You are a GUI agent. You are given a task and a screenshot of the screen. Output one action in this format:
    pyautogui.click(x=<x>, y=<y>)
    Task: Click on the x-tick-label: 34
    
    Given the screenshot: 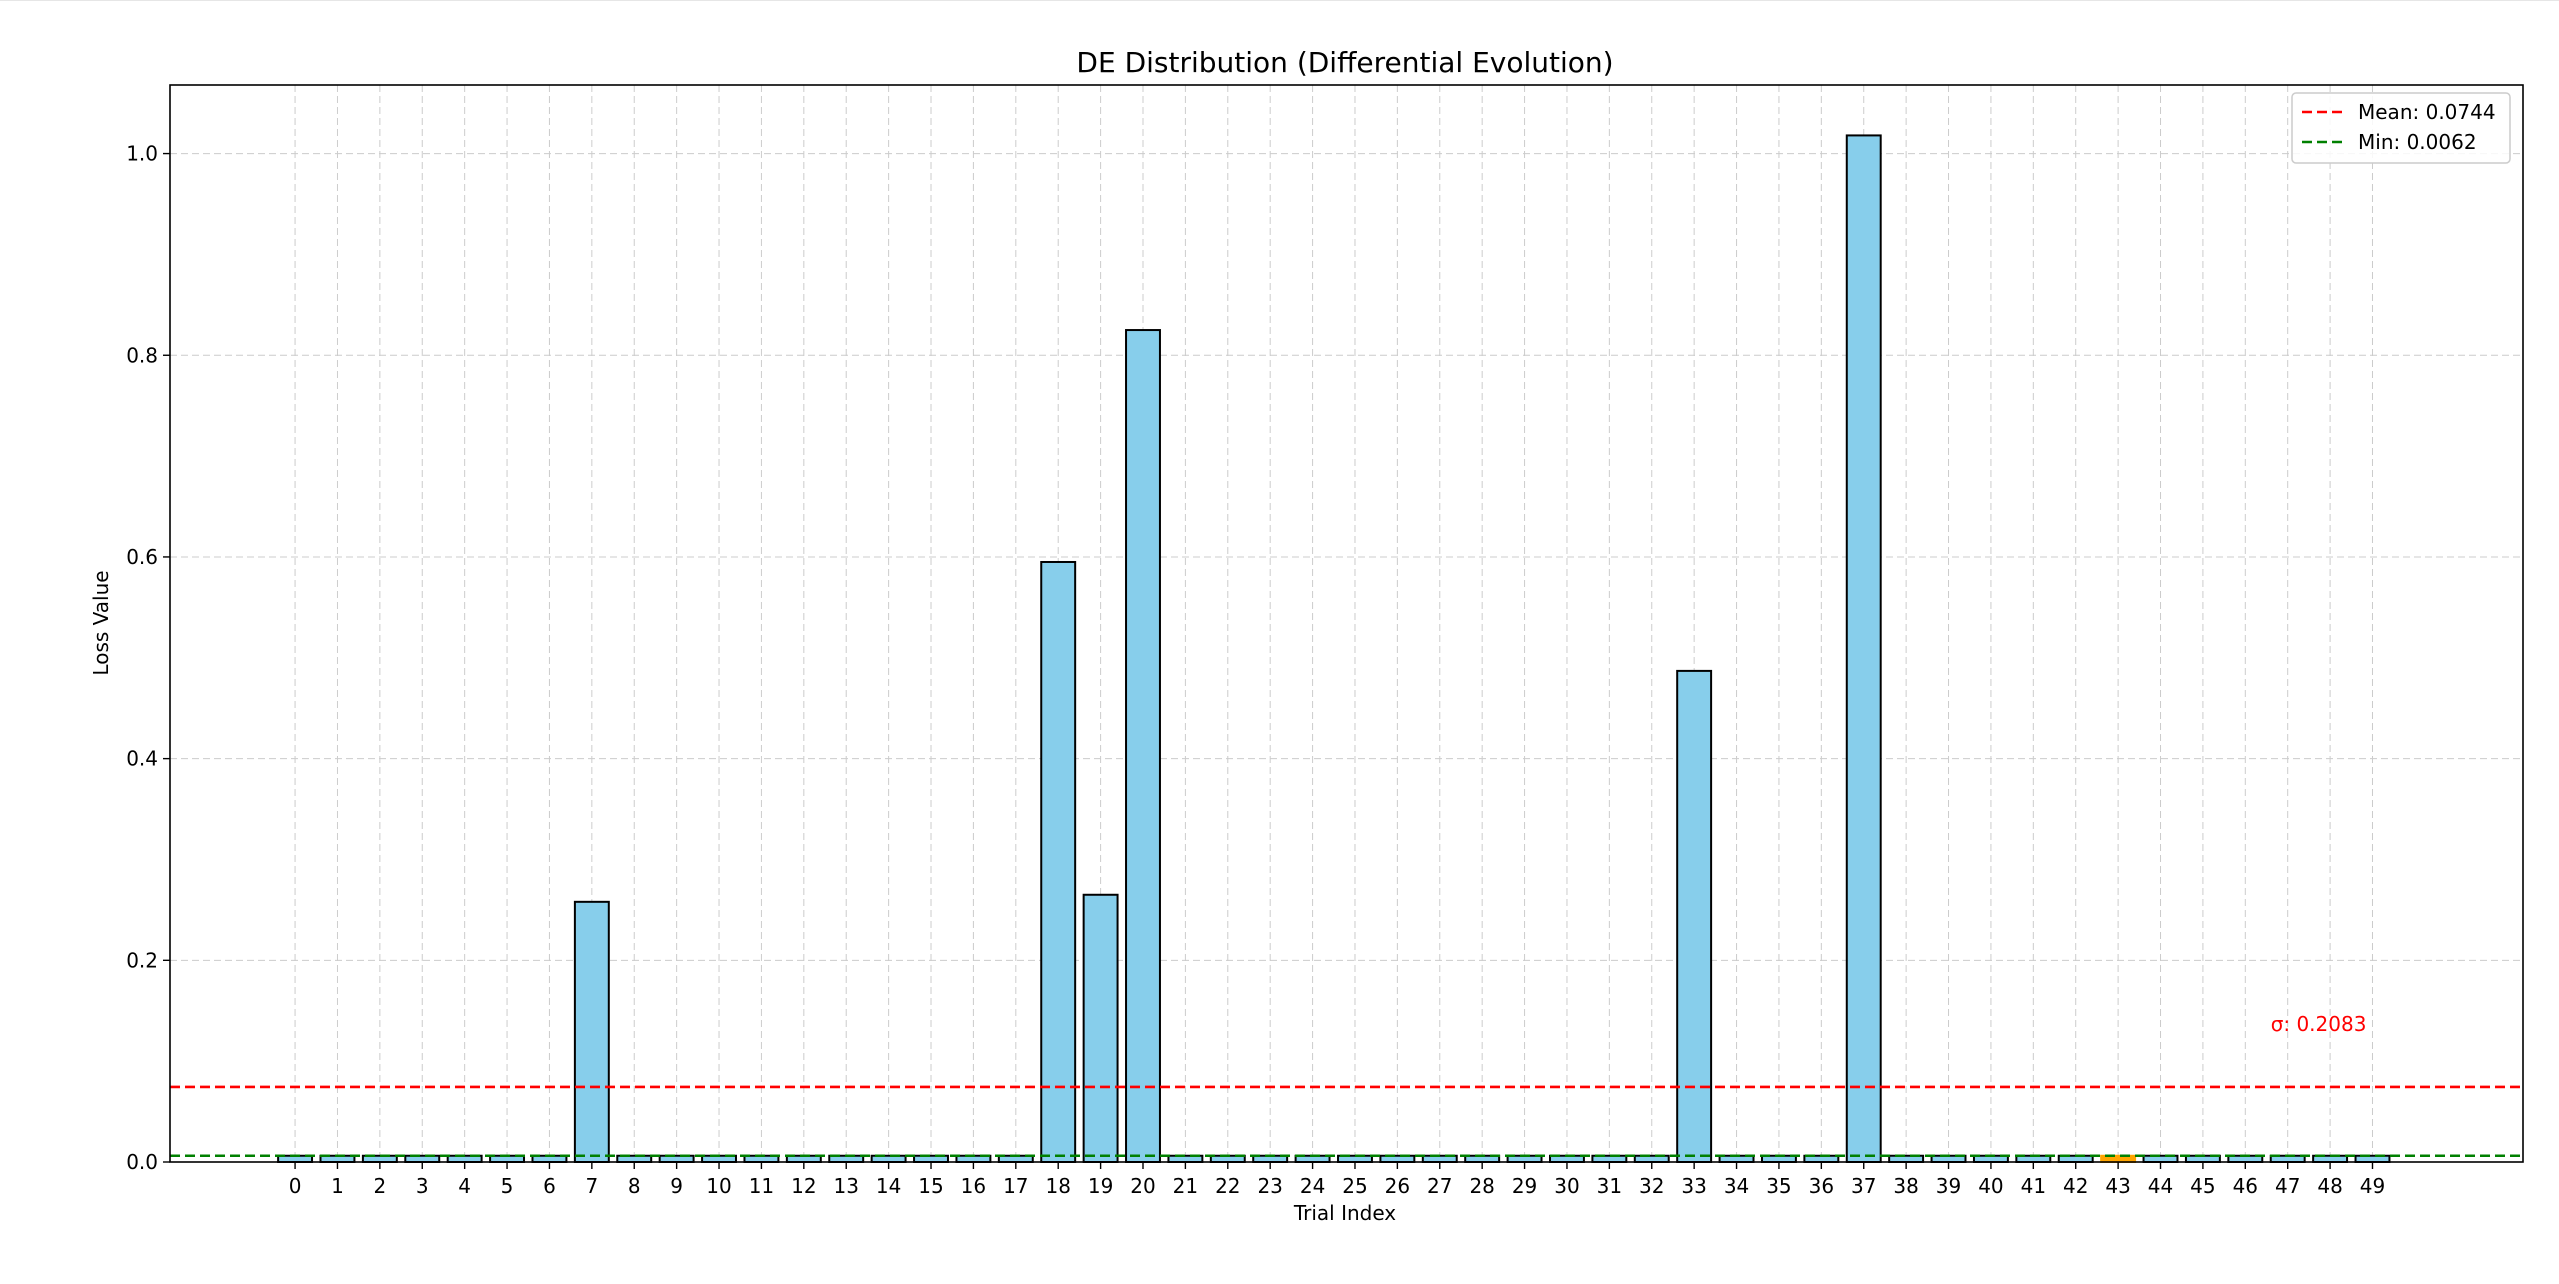 What is the action you would take?
    pyautogui.click(x=1736, y=1186)
    